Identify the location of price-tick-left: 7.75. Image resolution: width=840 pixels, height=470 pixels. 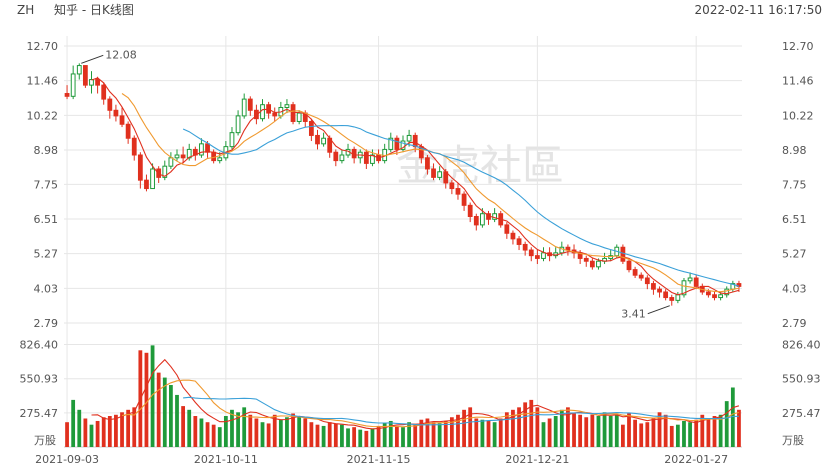
(46, 184).